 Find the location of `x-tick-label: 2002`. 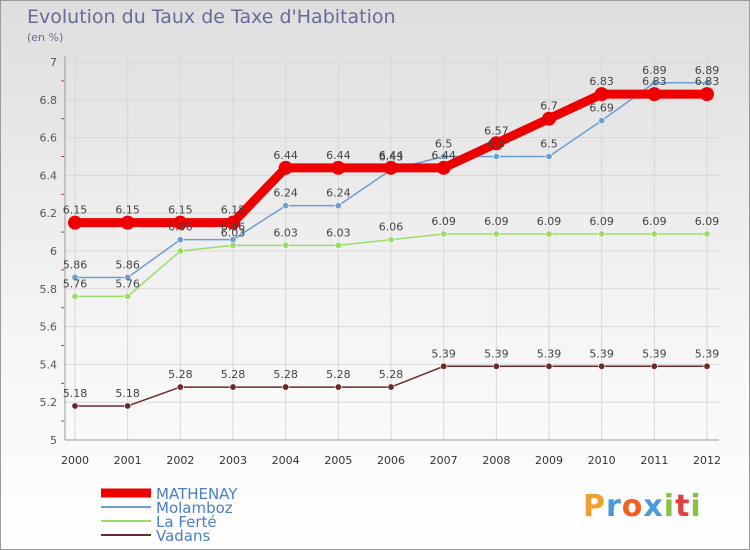

x-tick-label: 2002 is located at coordinates (180, 460).